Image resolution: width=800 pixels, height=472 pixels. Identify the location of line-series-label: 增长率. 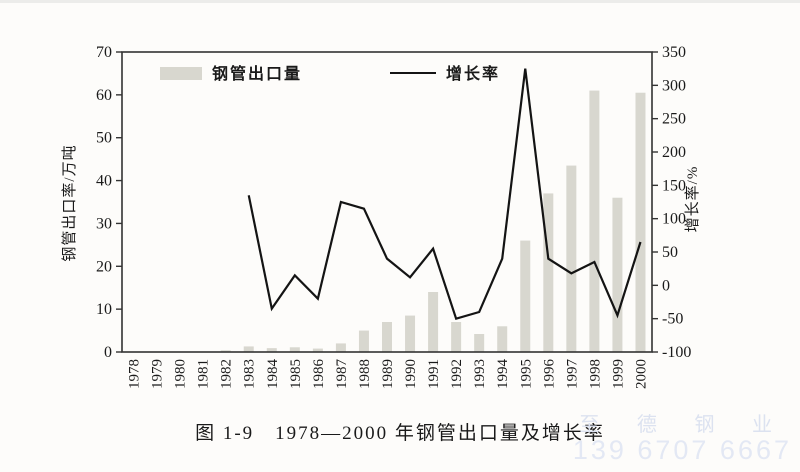
(473, 74).